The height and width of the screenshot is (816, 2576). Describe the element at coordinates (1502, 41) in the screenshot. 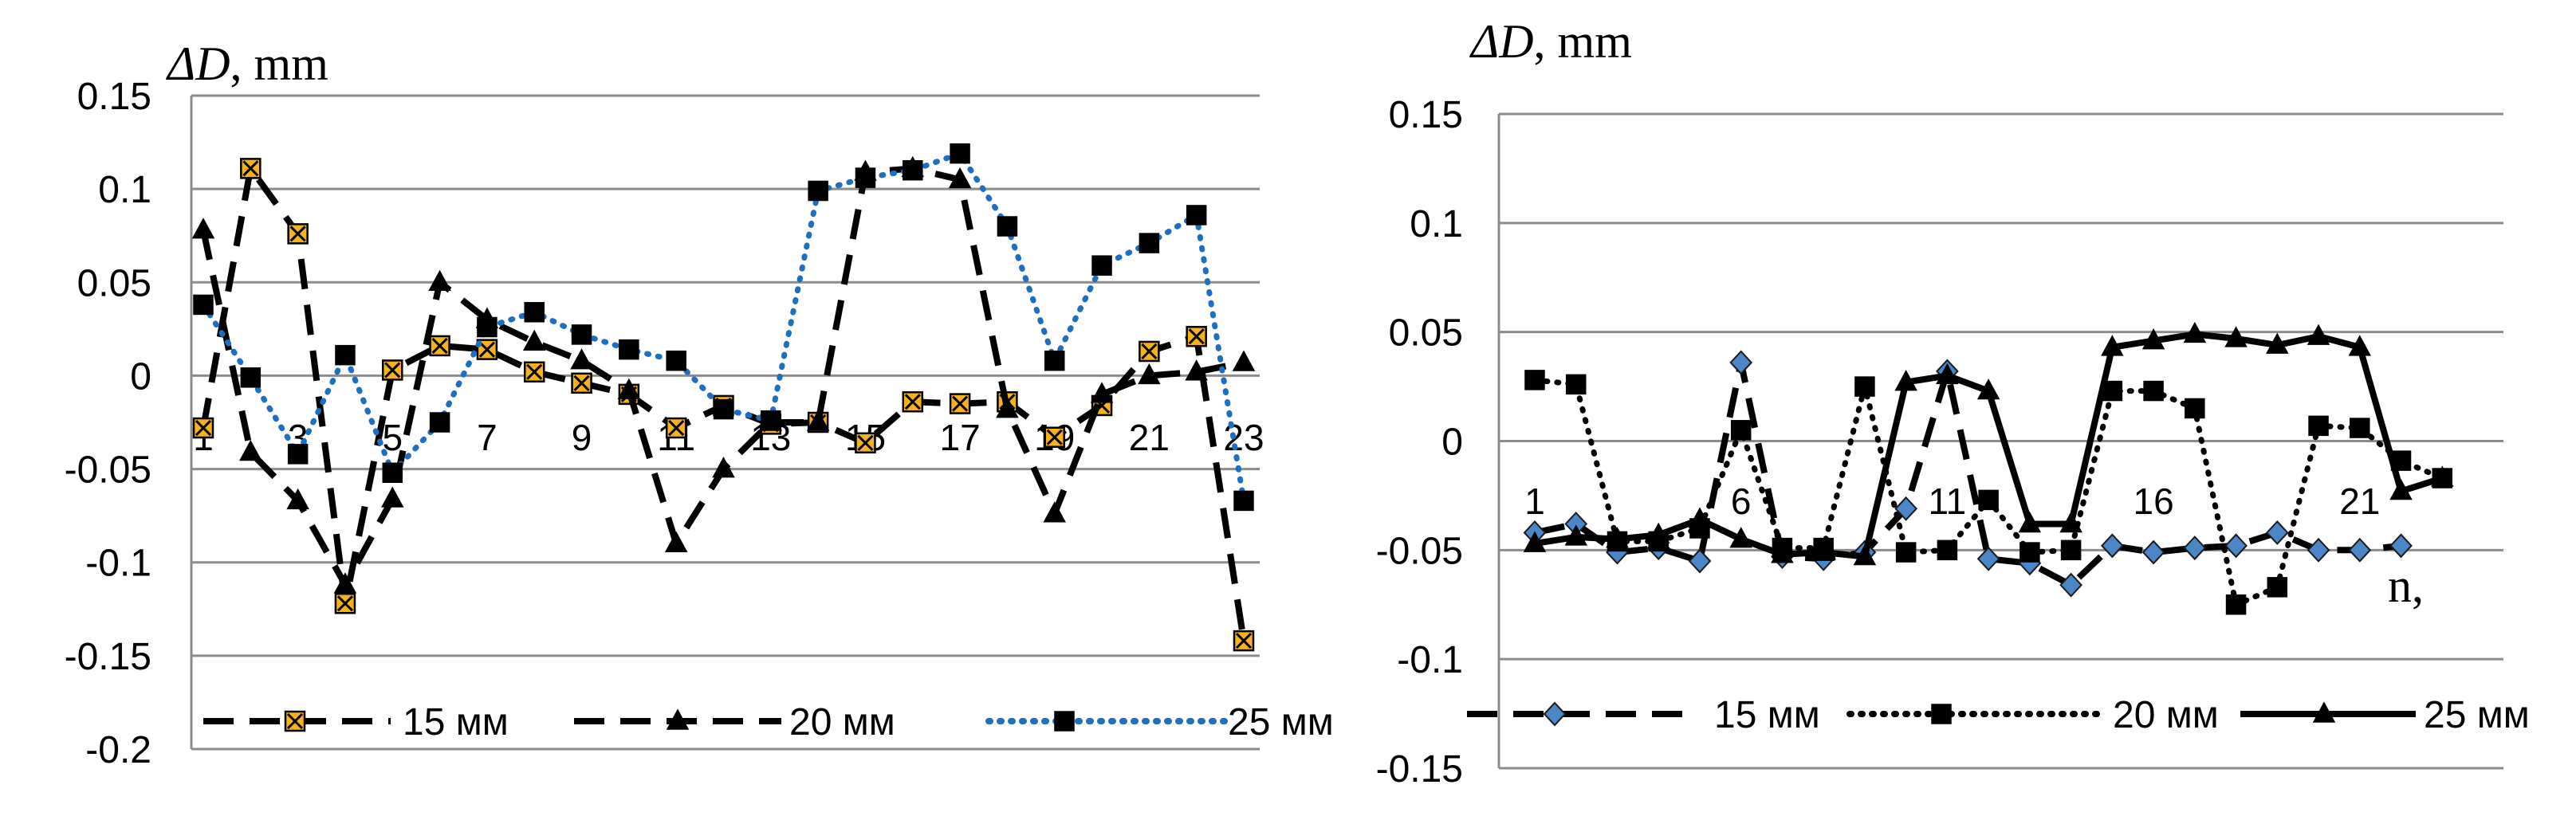

I see `y-axis-label-symbol: ΔD` at that location.